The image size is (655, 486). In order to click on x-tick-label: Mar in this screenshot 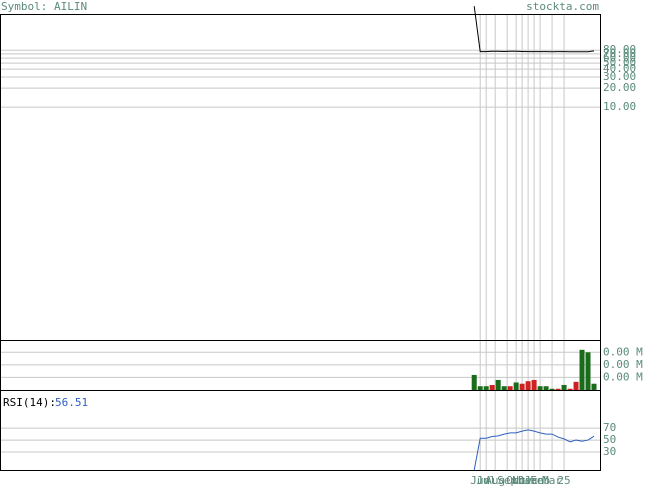, I will do `click(552, 480)`.